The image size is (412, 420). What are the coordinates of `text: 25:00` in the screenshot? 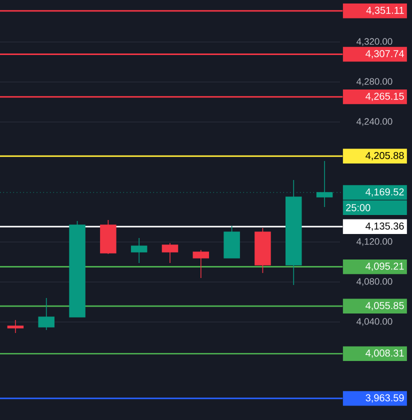 It's located at (358, 208).